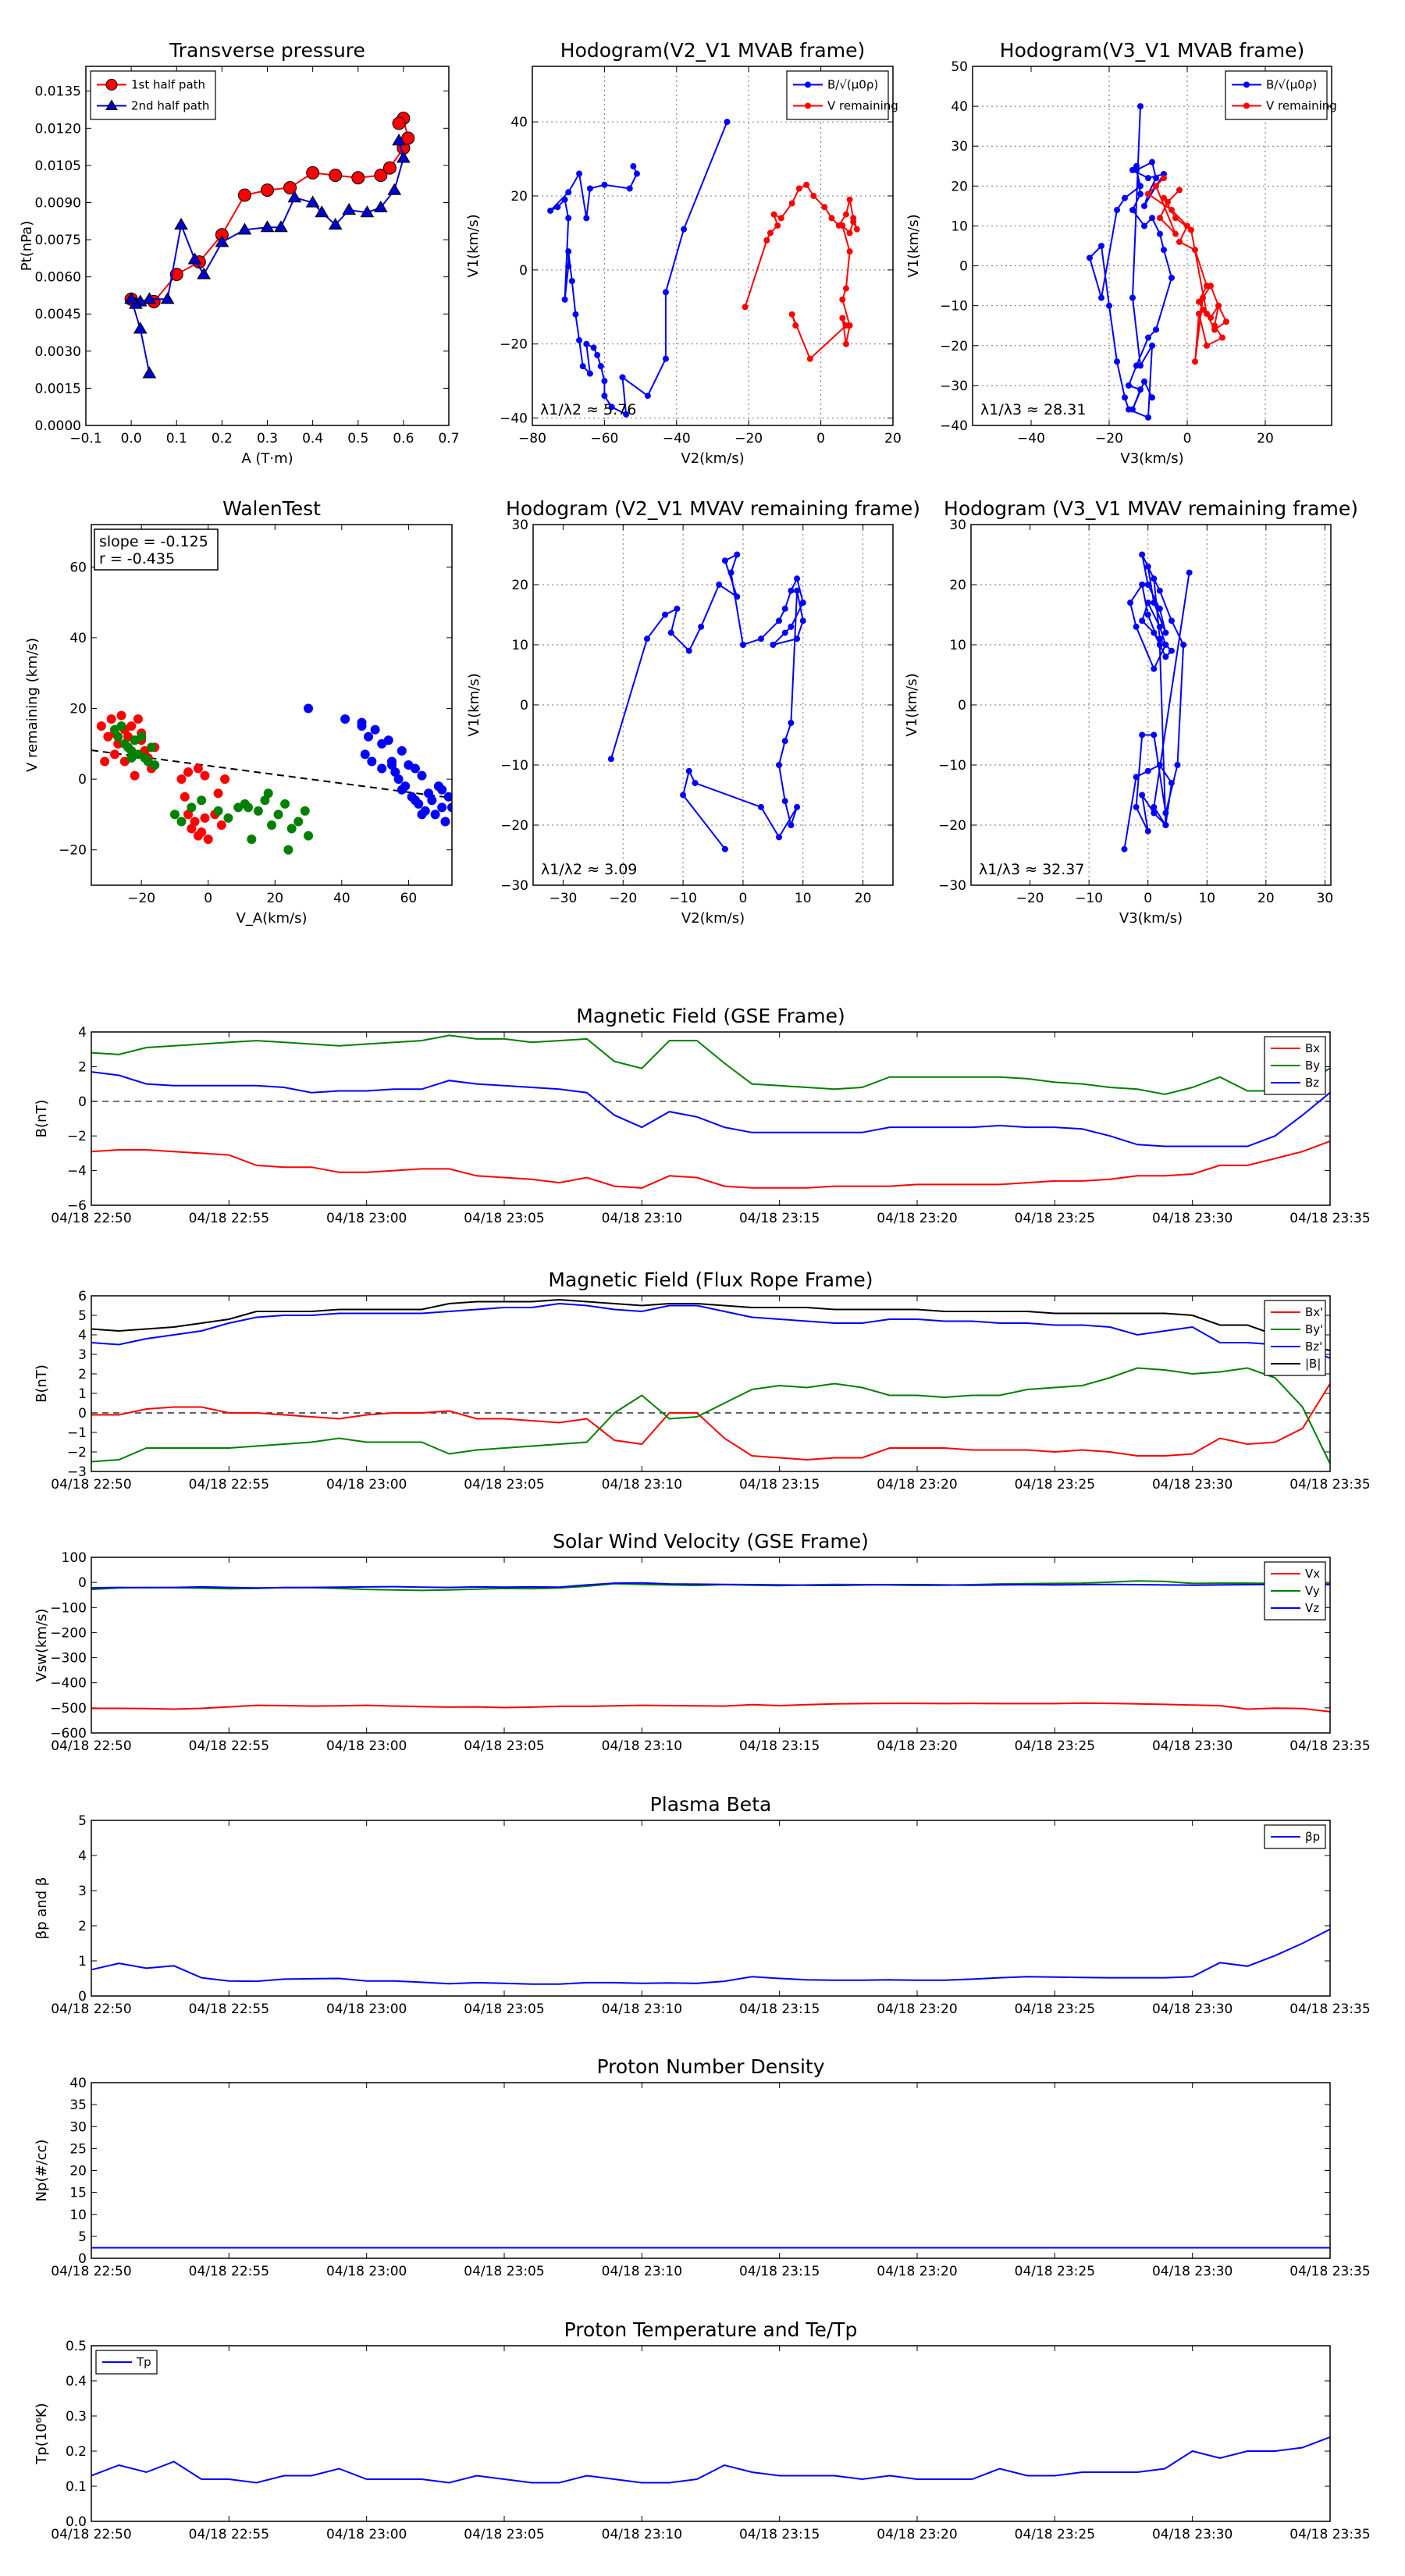 The image size is (1405, 2576). I want to click on legend-label: βp, so click(1312, 1837).